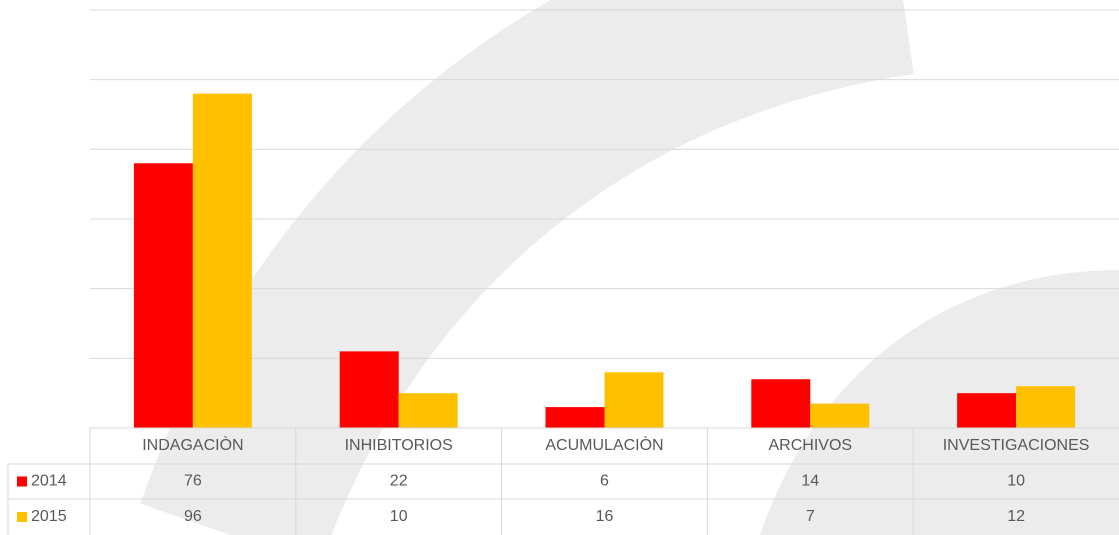  I want to click on x-tick-label: ACUMULACIÒN, so click(604, 444).